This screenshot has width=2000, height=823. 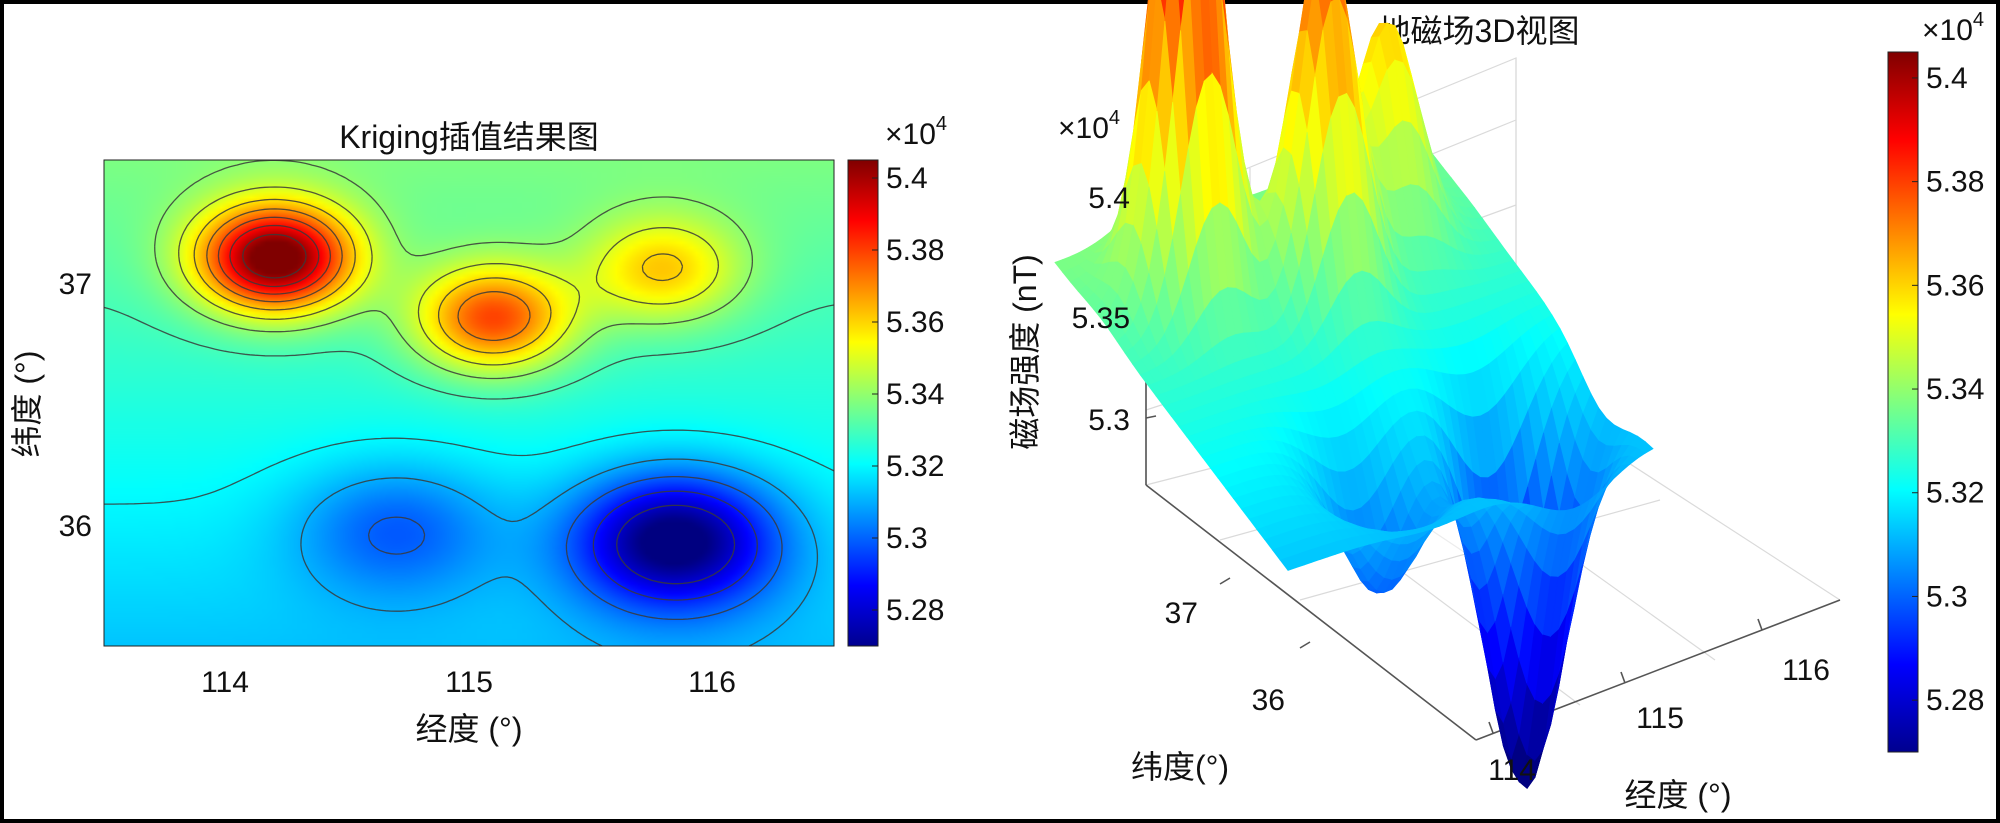 I want to click on kriging-colorbar-ticks: 5.4 5.38 5.36 5.34 5.32 5.3 5.28, so click(x=908, y=394).